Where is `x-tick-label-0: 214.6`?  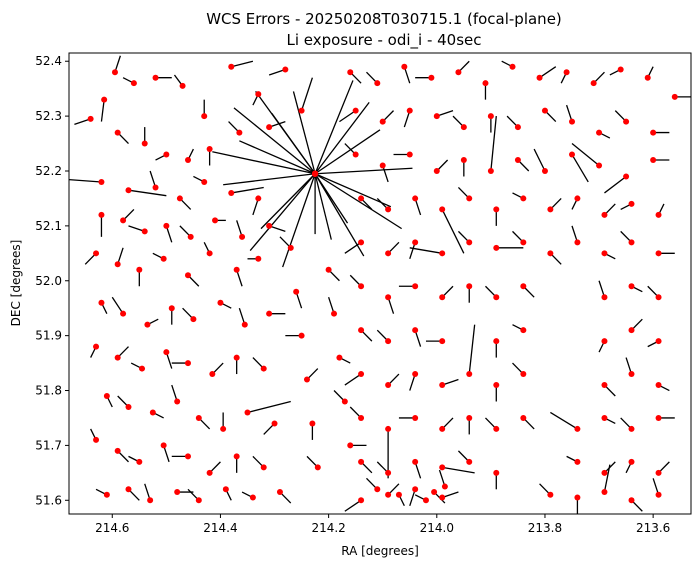
x-tick-label-0: 214.6 is located at coordinates (112, 528).